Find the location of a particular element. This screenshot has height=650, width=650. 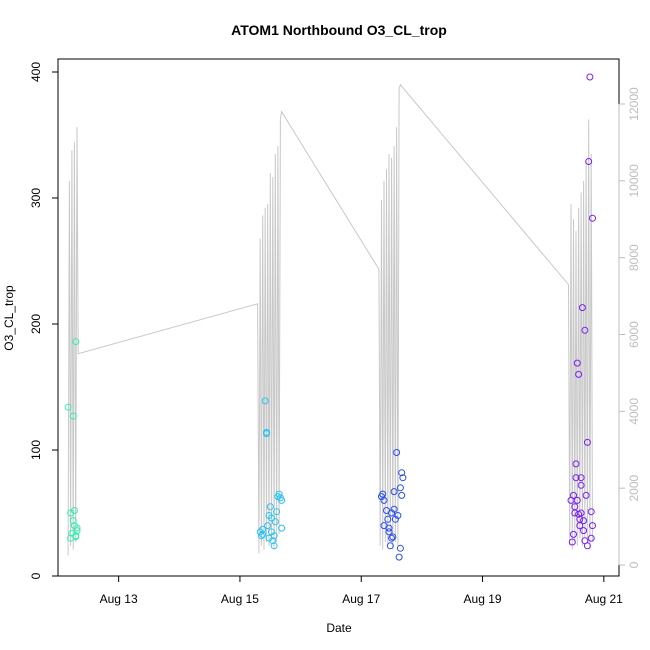

right-axis: 0 2000 4000 6000 8000 10000 12000 is located at coordinates (629, 327).